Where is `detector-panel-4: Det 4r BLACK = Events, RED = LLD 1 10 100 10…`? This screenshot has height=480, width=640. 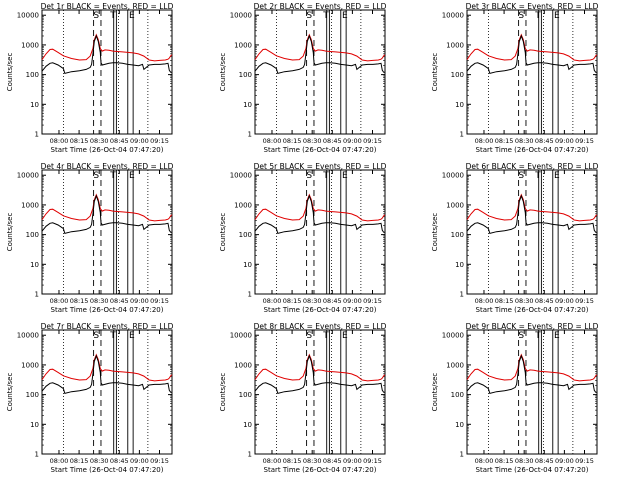 detector-panel-4: Det 4r BLACK = Events, RED = LLD 1 10 100 10… is located at coordinates (90, 238).